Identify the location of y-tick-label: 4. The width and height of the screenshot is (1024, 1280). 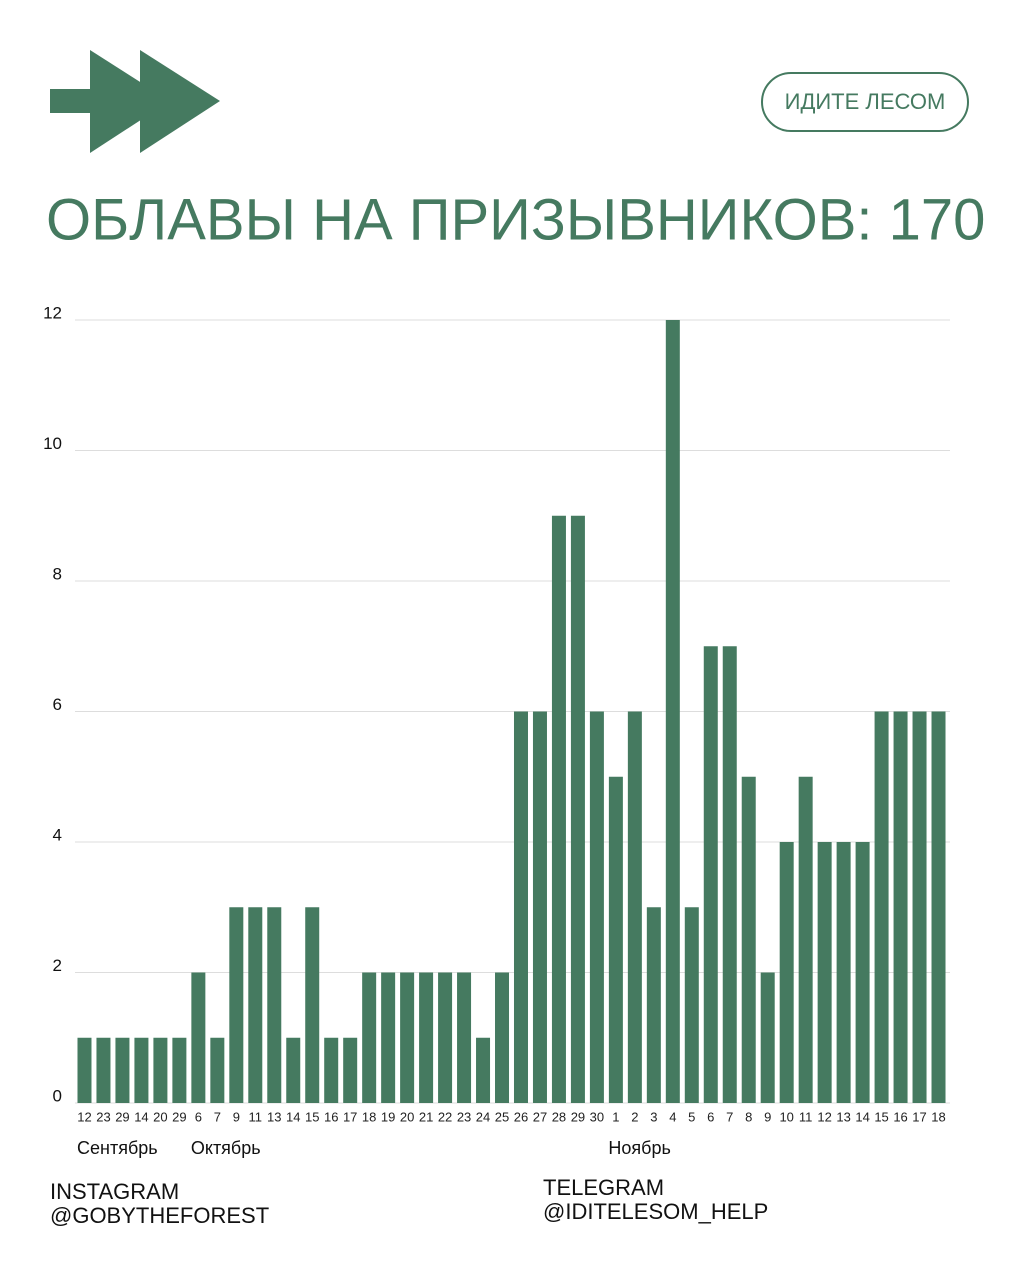
(57, 834).